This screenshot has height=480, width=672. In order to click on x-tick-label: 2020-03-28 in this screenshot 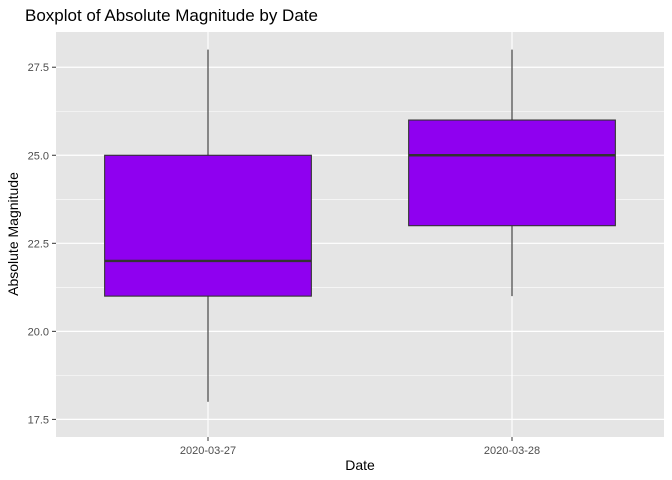, I will do `click(512, 451)`.